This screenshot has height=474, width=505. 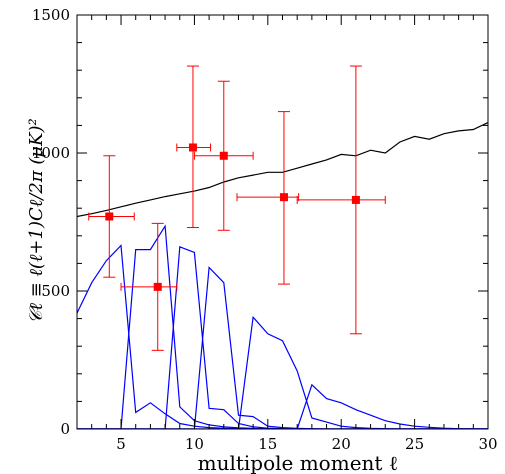 What do you see at coordinates (51, 15) in the screenshot?
I see `y-tick-label: 1500` at bounding box center [51, 15].